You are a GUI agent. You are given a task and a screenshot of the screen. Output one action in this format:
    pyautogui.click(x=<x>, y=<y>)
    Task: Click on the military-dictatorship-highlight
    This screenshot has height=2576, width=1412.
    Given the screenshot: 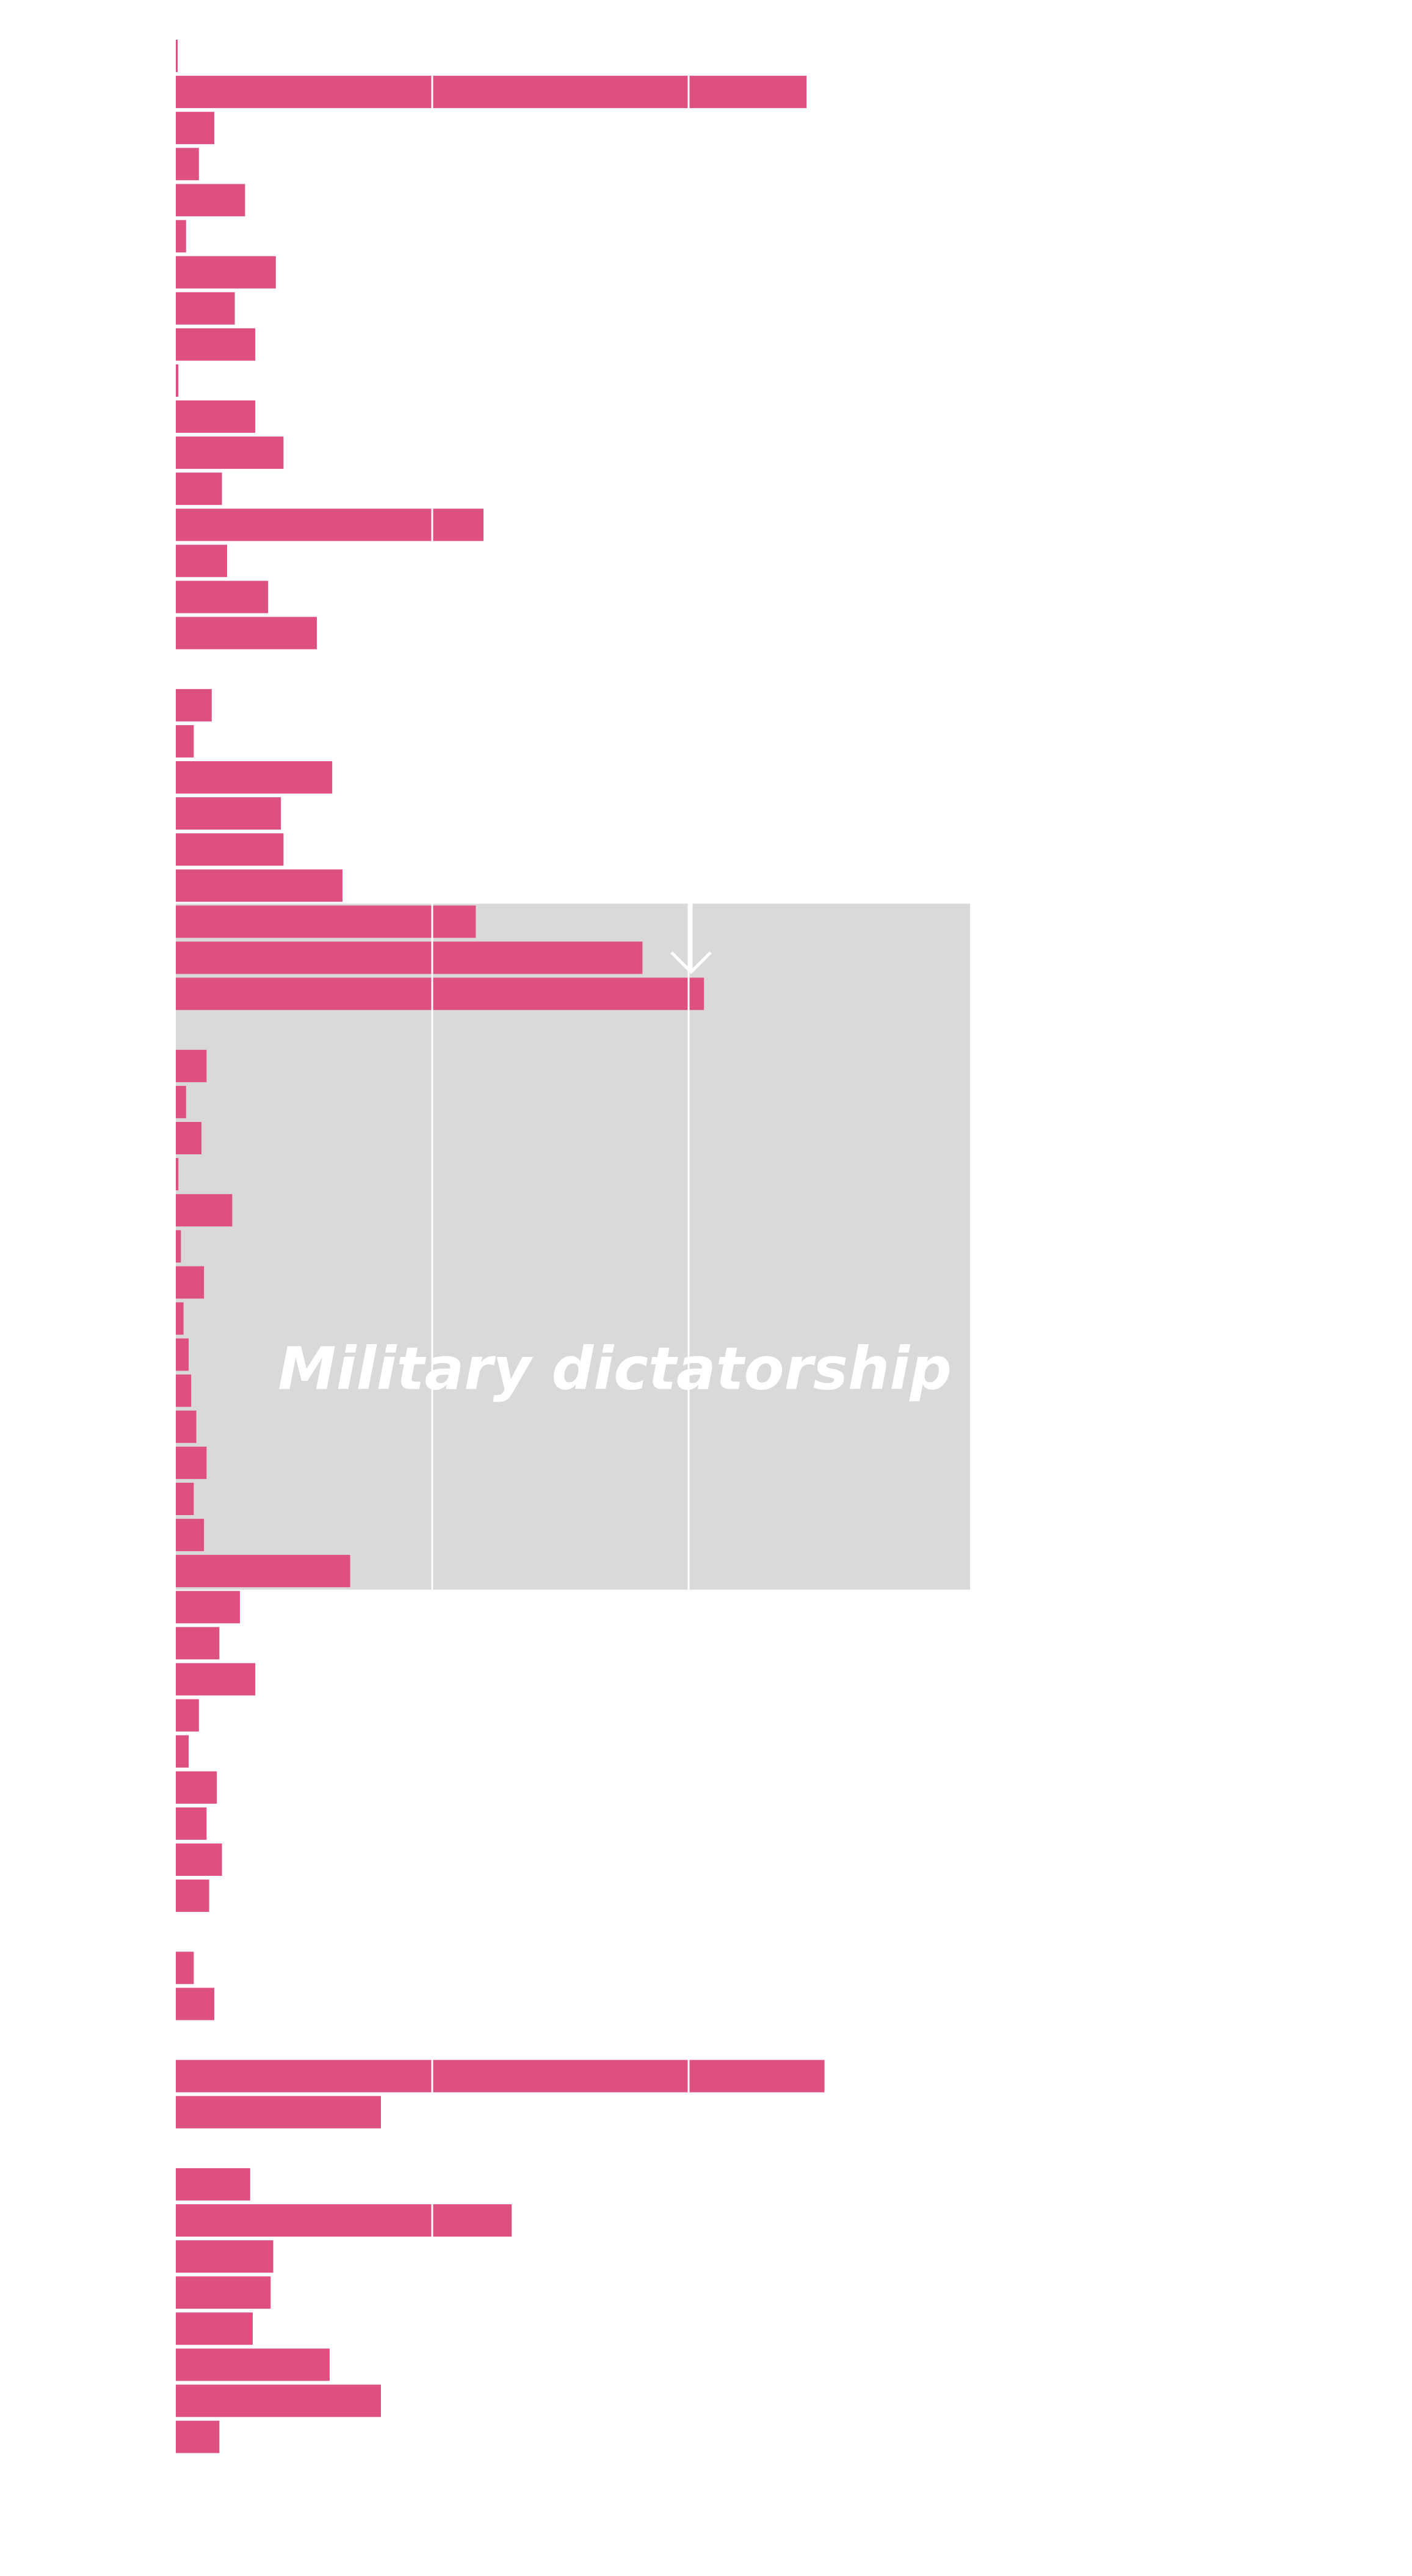 What is the action you would take?
    pyautogui.click(x=573, y=1246)
    